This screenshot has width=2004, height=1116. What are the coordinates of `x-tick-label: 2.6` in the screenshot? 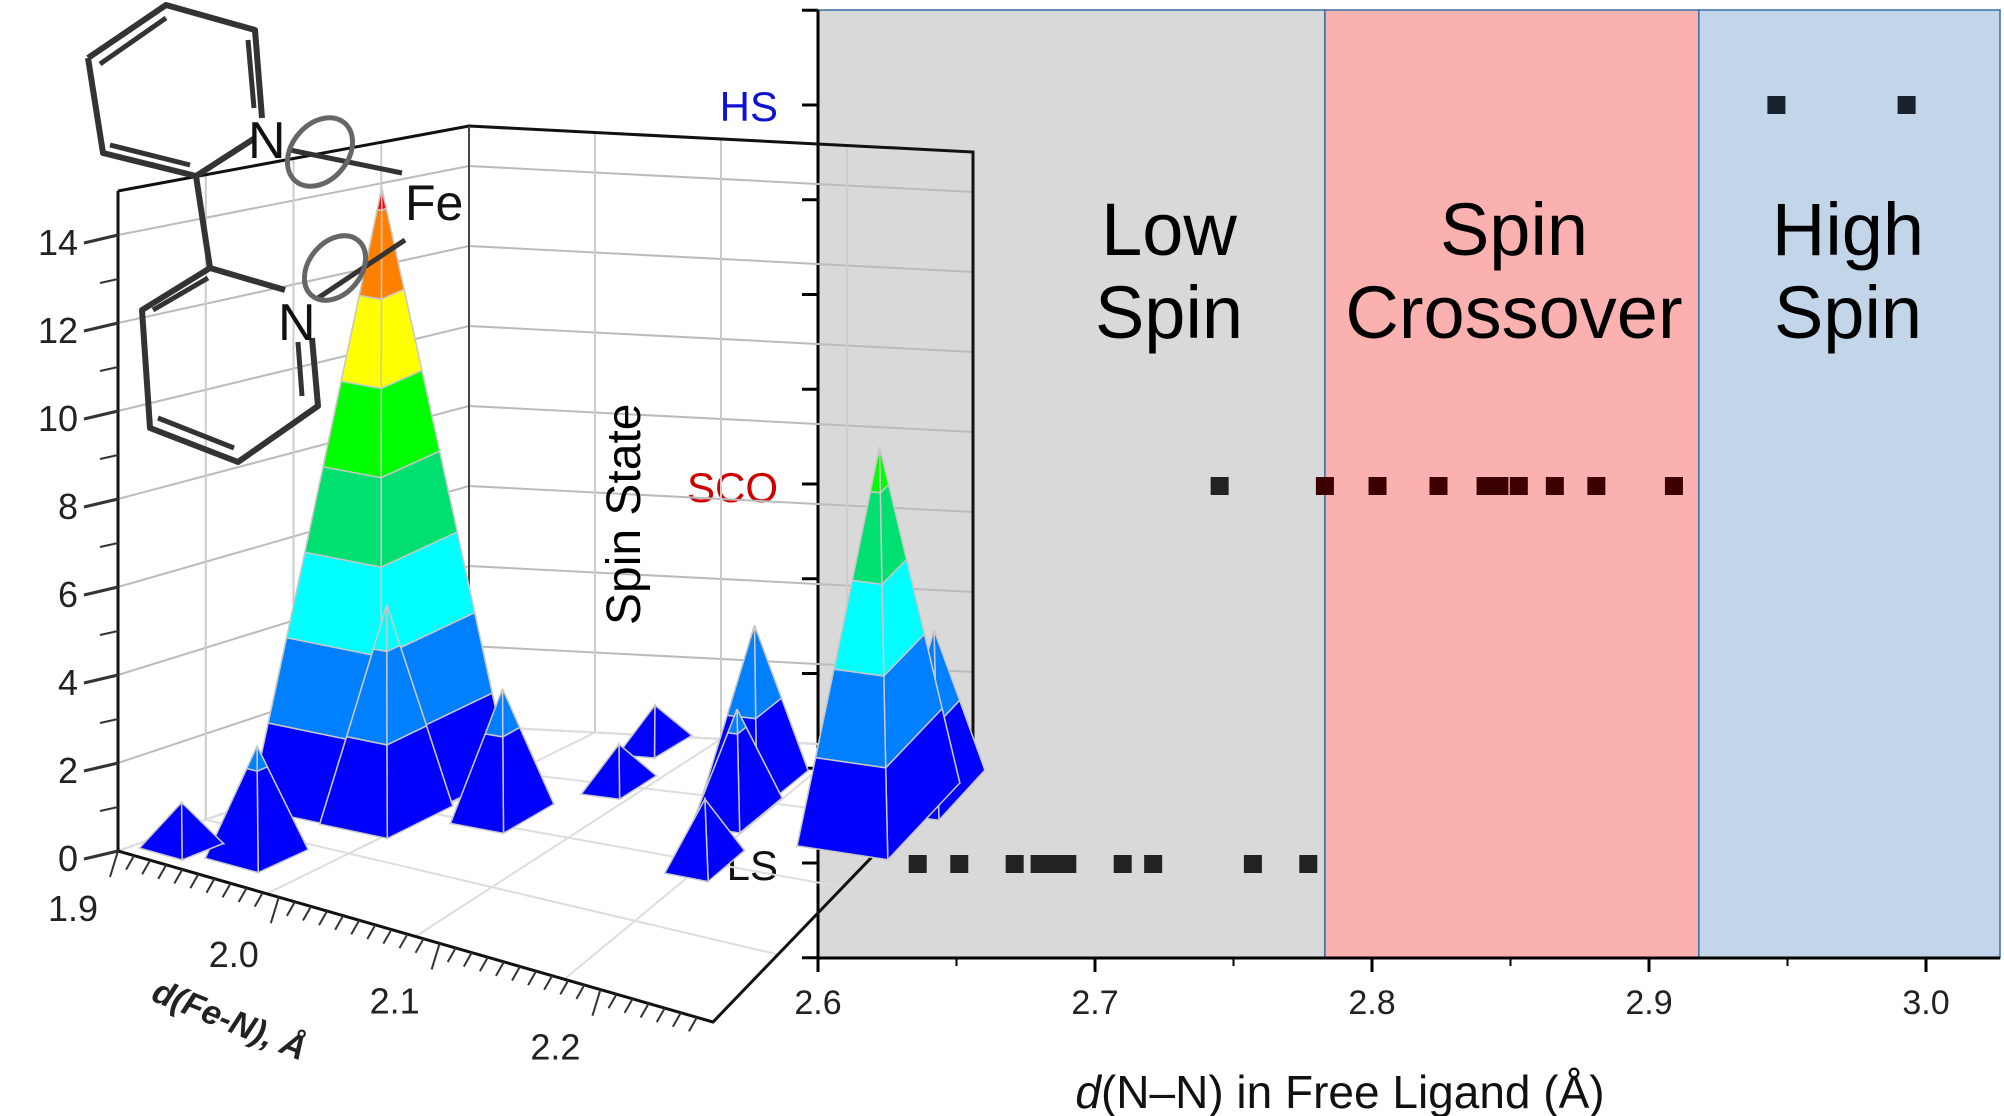 It's located at (817, 1003).